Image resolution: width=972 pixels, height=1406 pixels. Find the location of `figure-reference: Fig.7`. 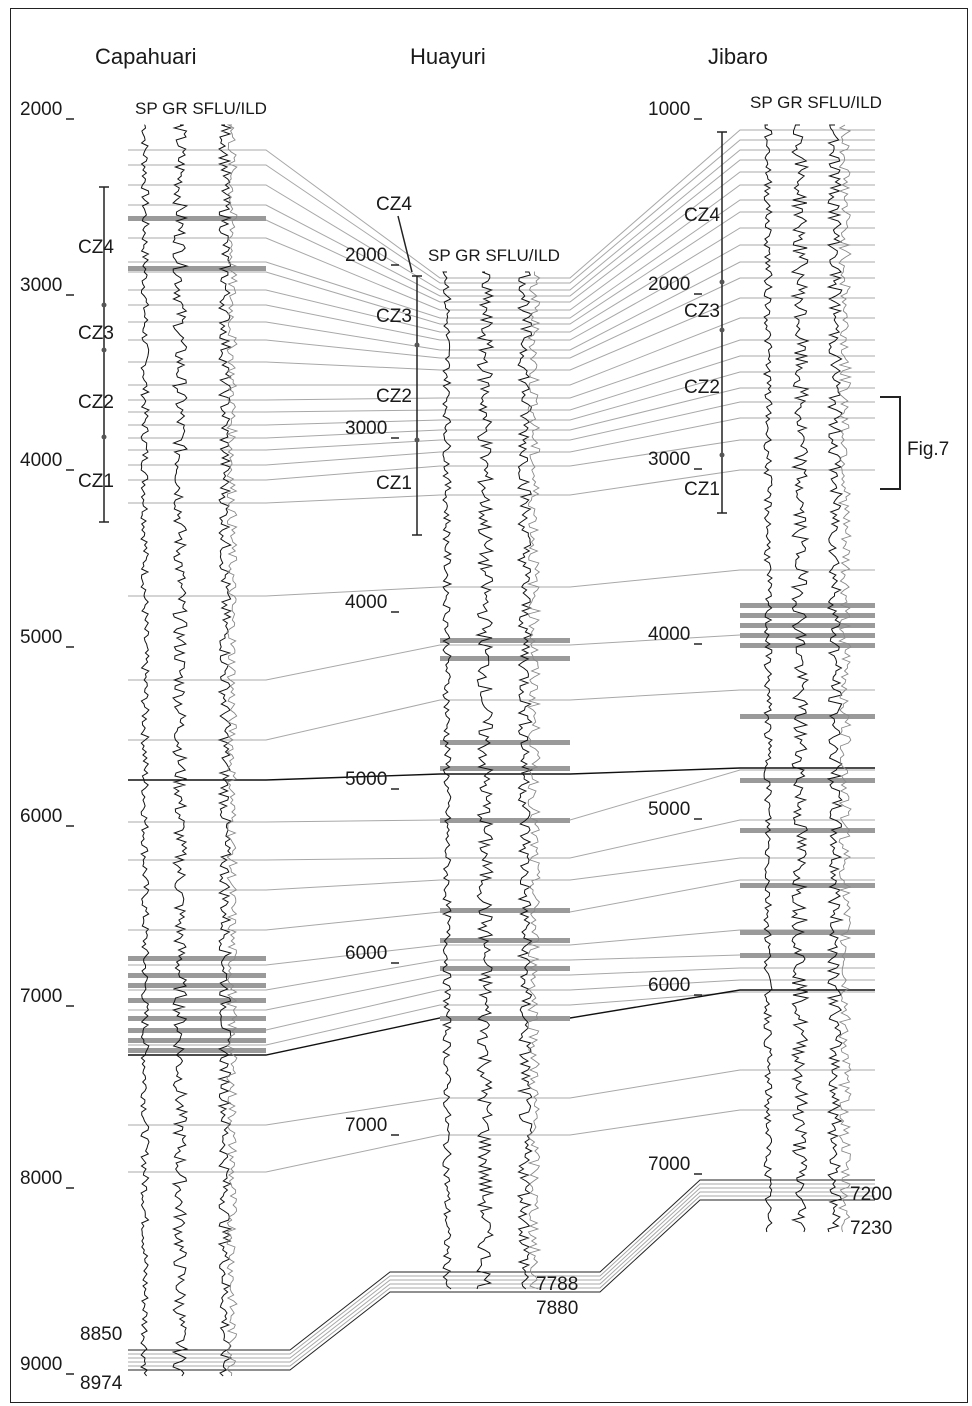

figure-reference: Fig.7 is located at coordinates (928, 449).